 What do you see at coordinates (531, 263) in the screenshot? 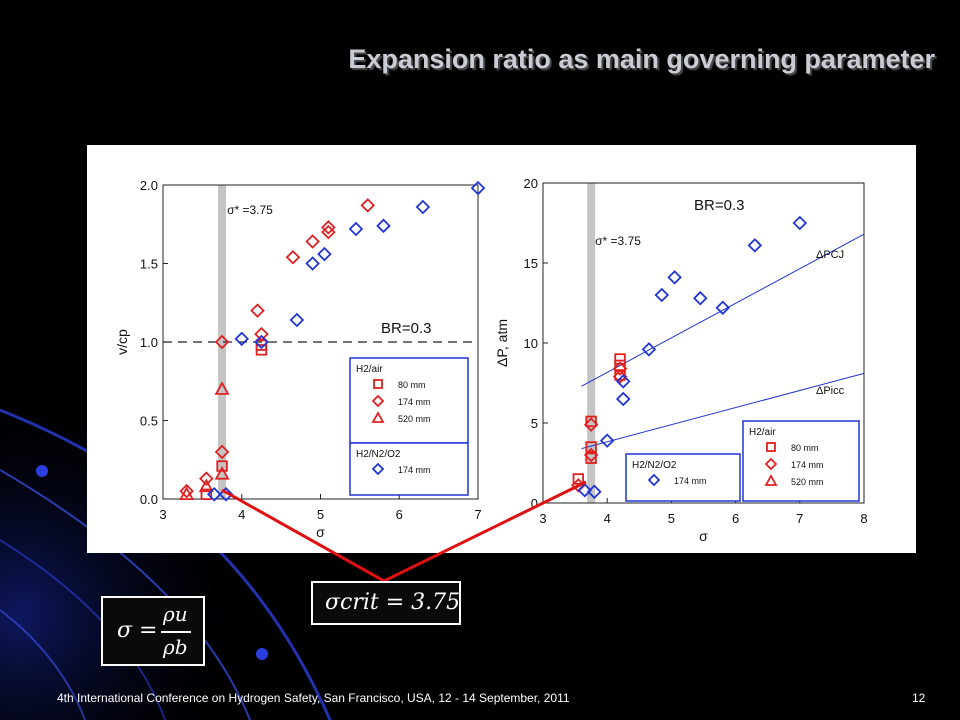
I see `y-tick-label: 15` at bounding box center [531, 263].